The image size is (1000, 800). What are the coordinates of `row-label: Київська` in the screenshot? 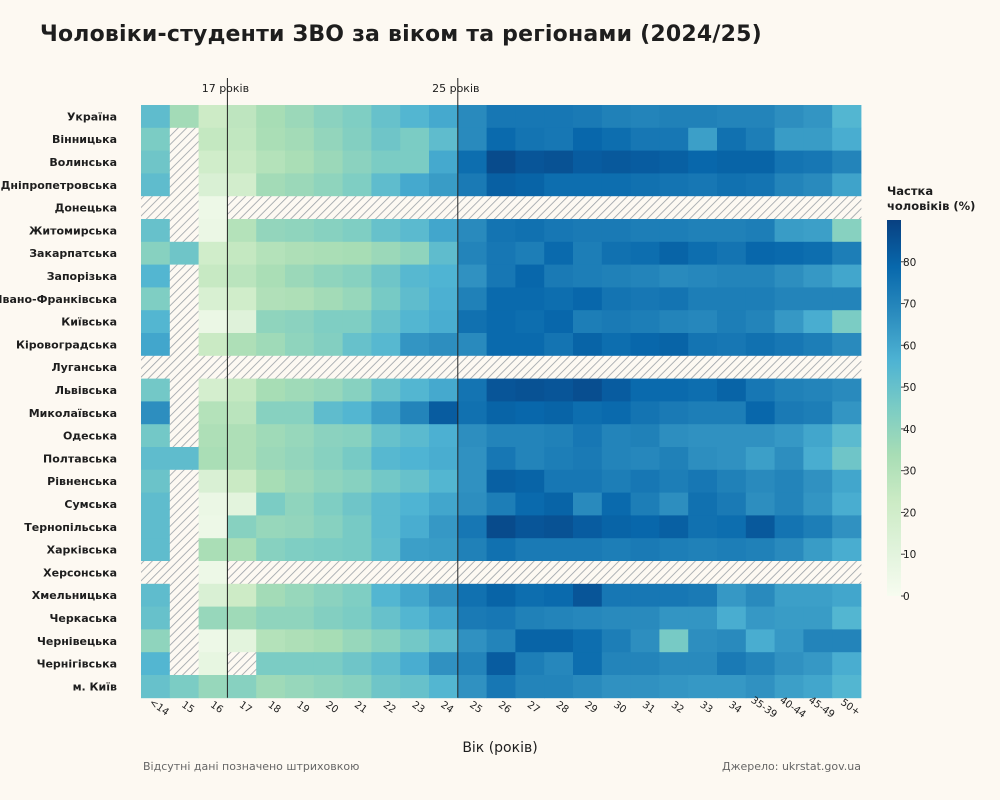 It's located at (89, 322).